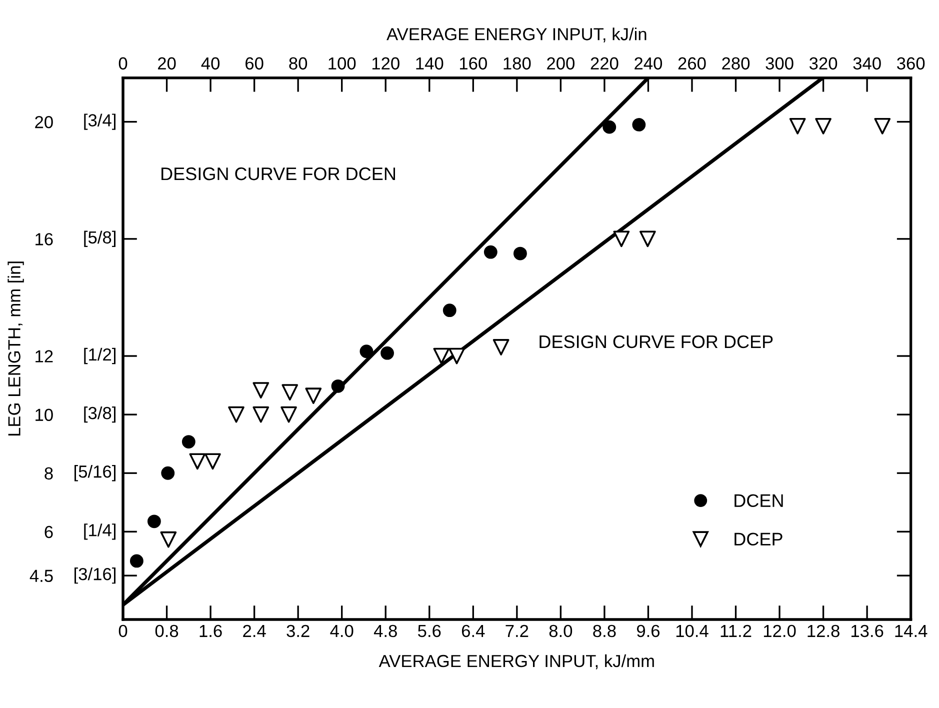  I want to click on x2-tick-label: 300, so click(780, 63).